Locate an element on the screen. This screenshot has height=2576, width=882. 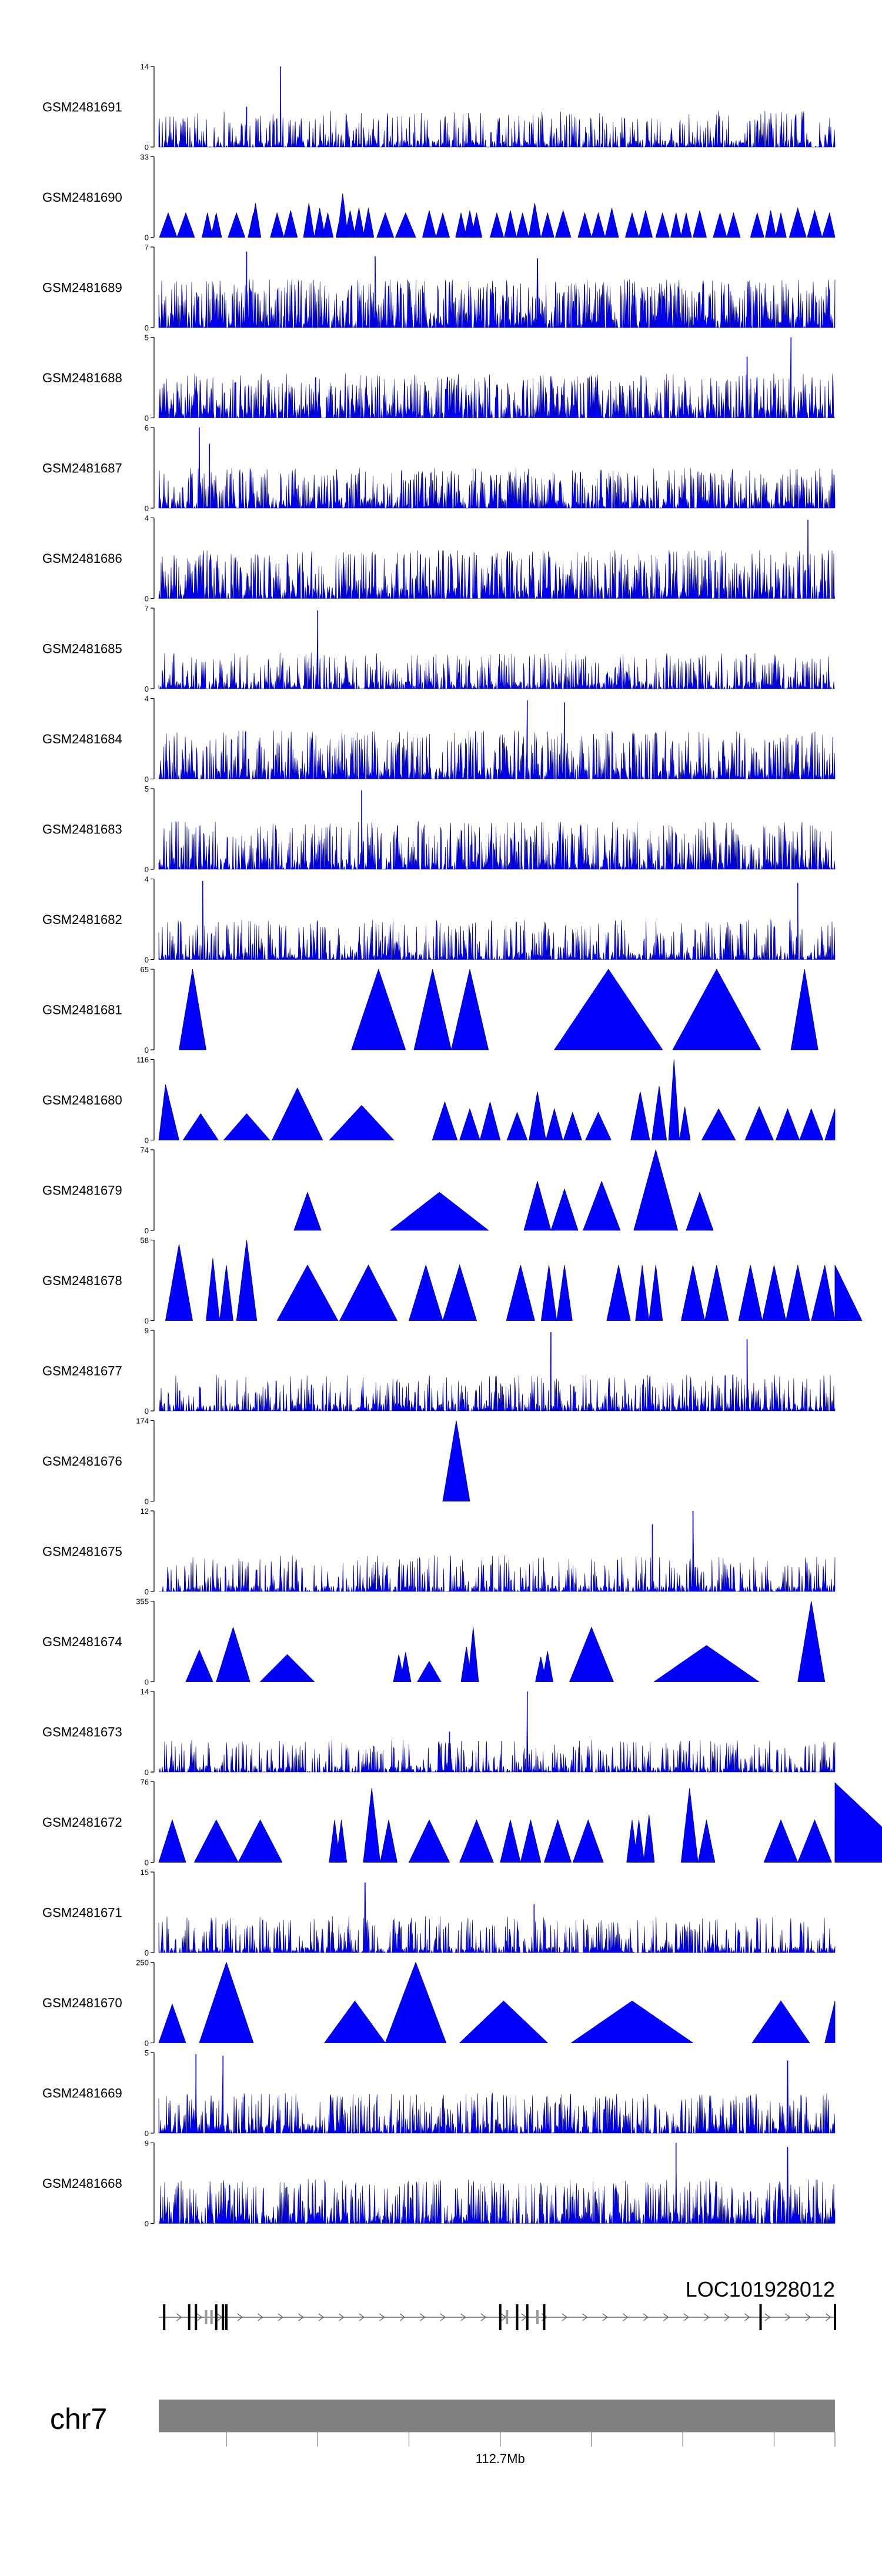
track-GSM2481681: GSM2481681 65 0 is located at coordinates (430, 1010).